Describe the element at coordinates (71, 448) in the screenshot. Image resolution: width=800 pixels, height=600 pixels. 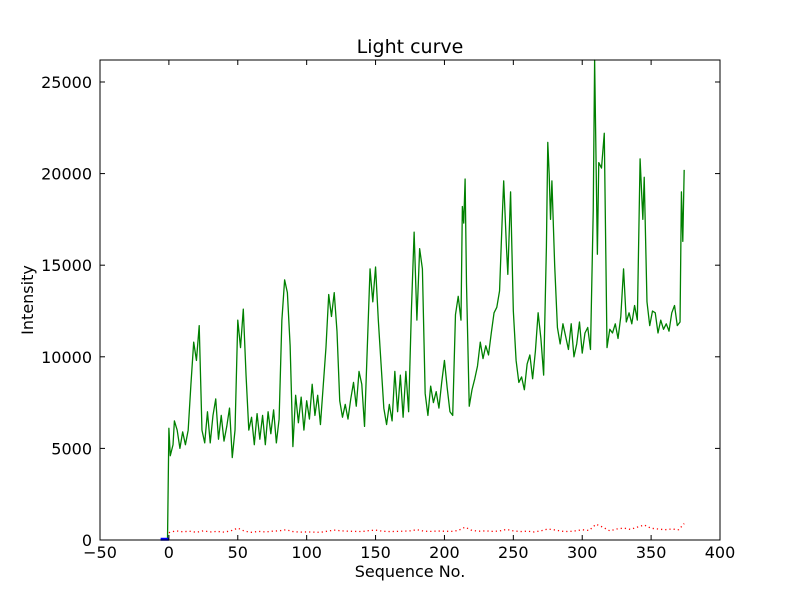
I see `y-tick-label: 5000` at that location.